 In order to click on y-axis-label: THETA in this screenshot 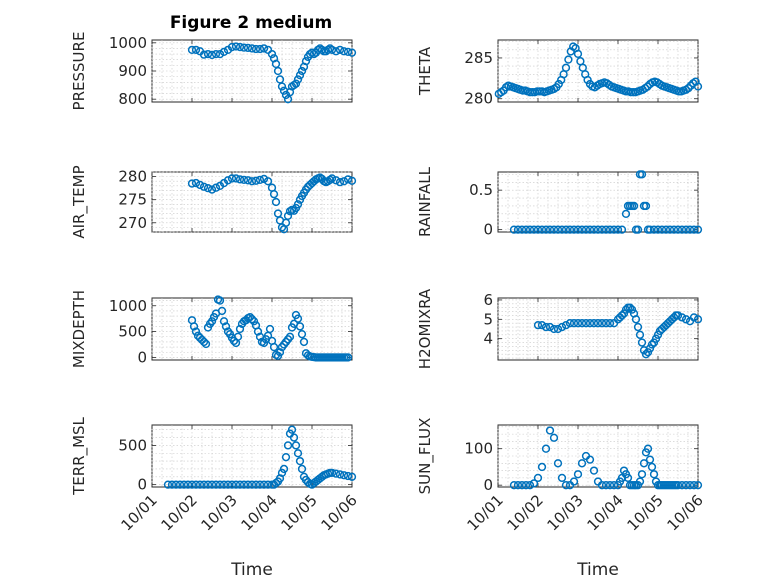, I will do `click(425, 71)`.